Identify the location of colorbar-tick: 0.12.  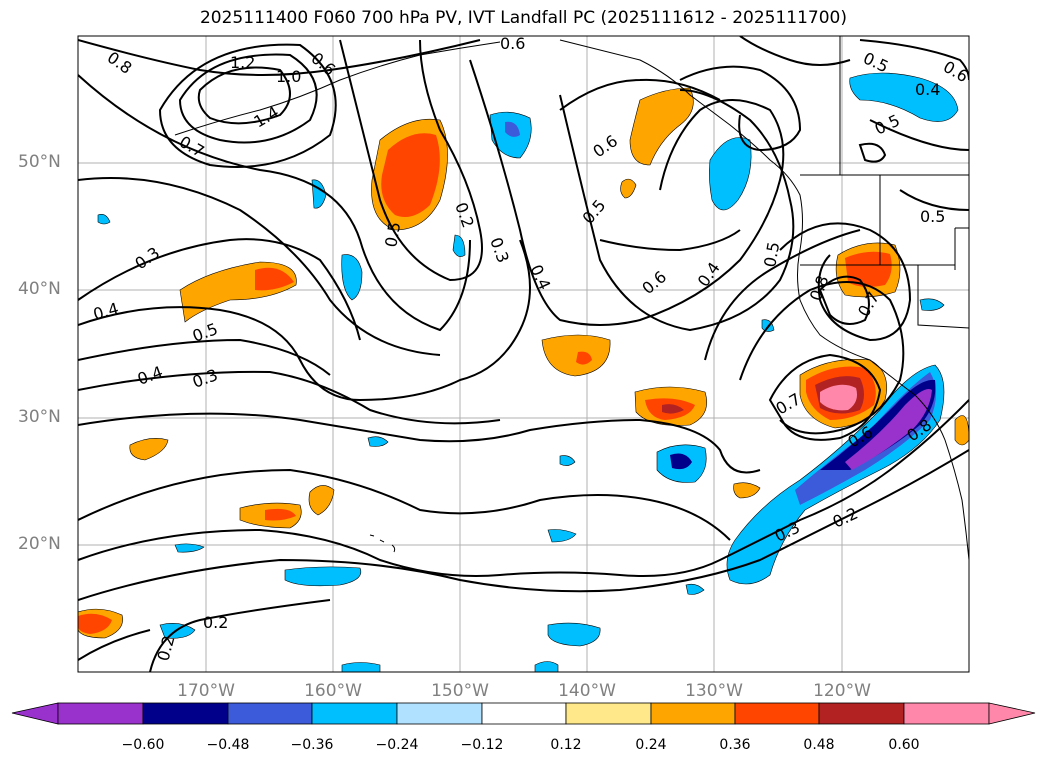
(566, 745).